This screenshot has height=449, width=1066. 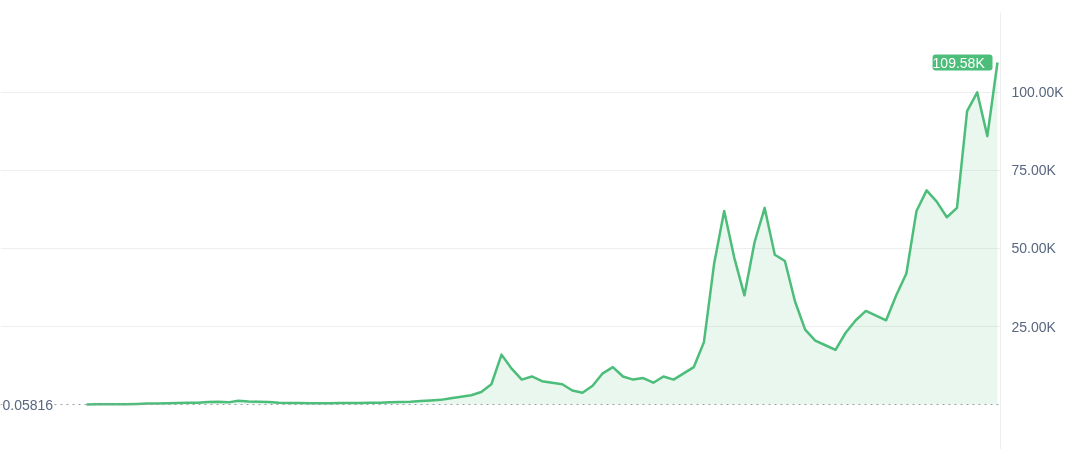 What do you see at coordinates (1038, 92) in the screenshot?
I see `y-tick-label: 100.00K` at bounding box center [1038, 92].